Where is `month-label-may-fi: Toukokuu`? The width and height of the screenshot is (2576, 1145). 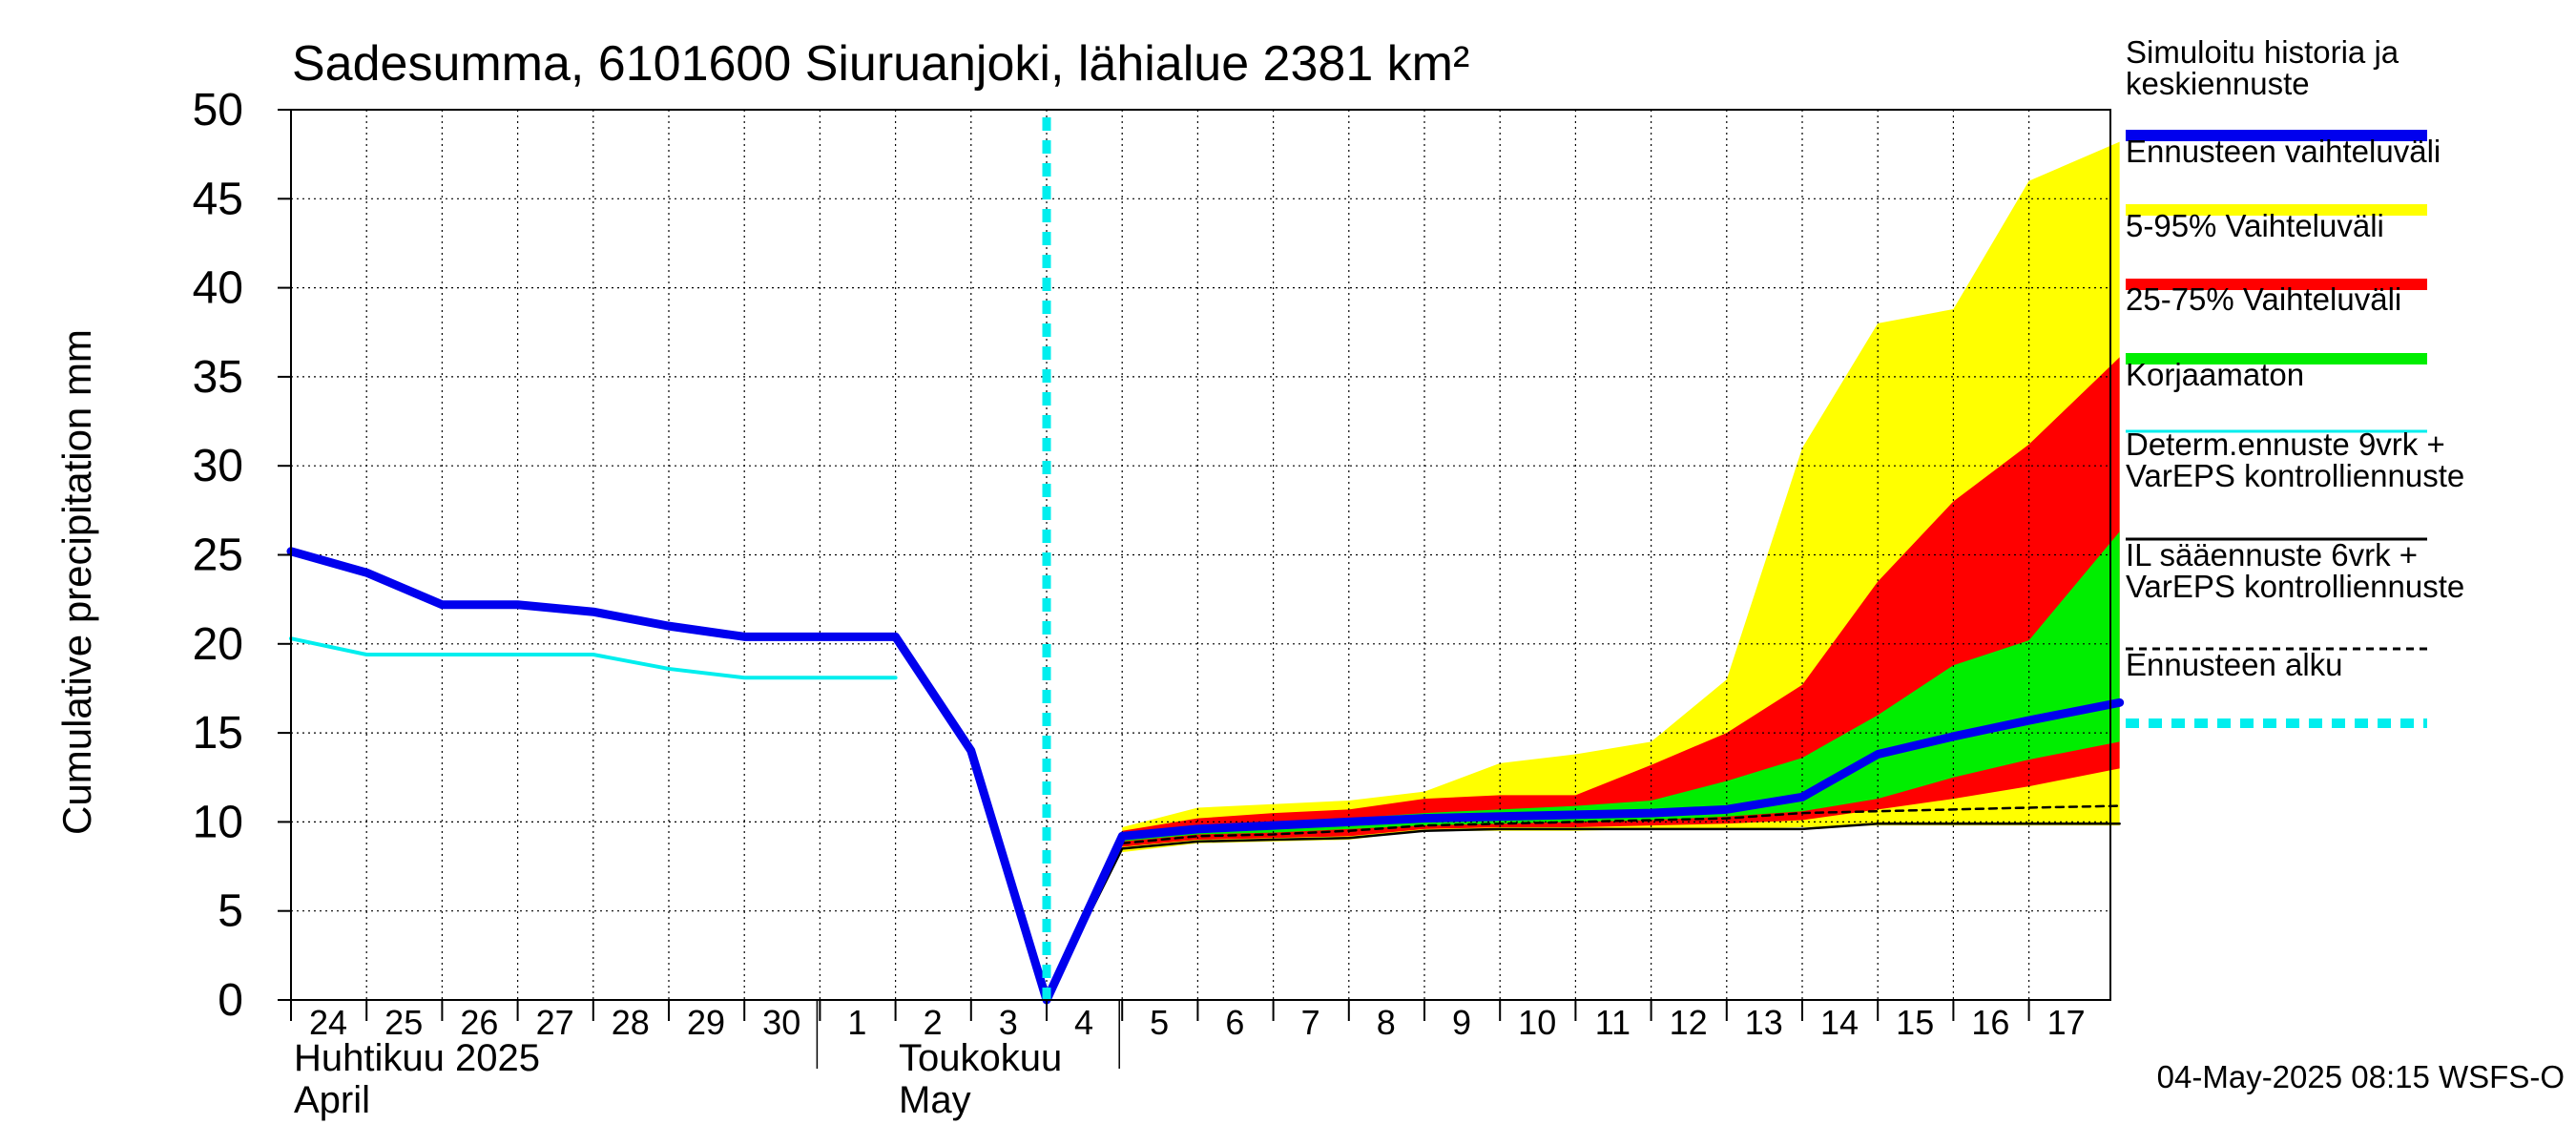 month-label-may-fi: Toukokuu is located at coordinates (980, 1058).